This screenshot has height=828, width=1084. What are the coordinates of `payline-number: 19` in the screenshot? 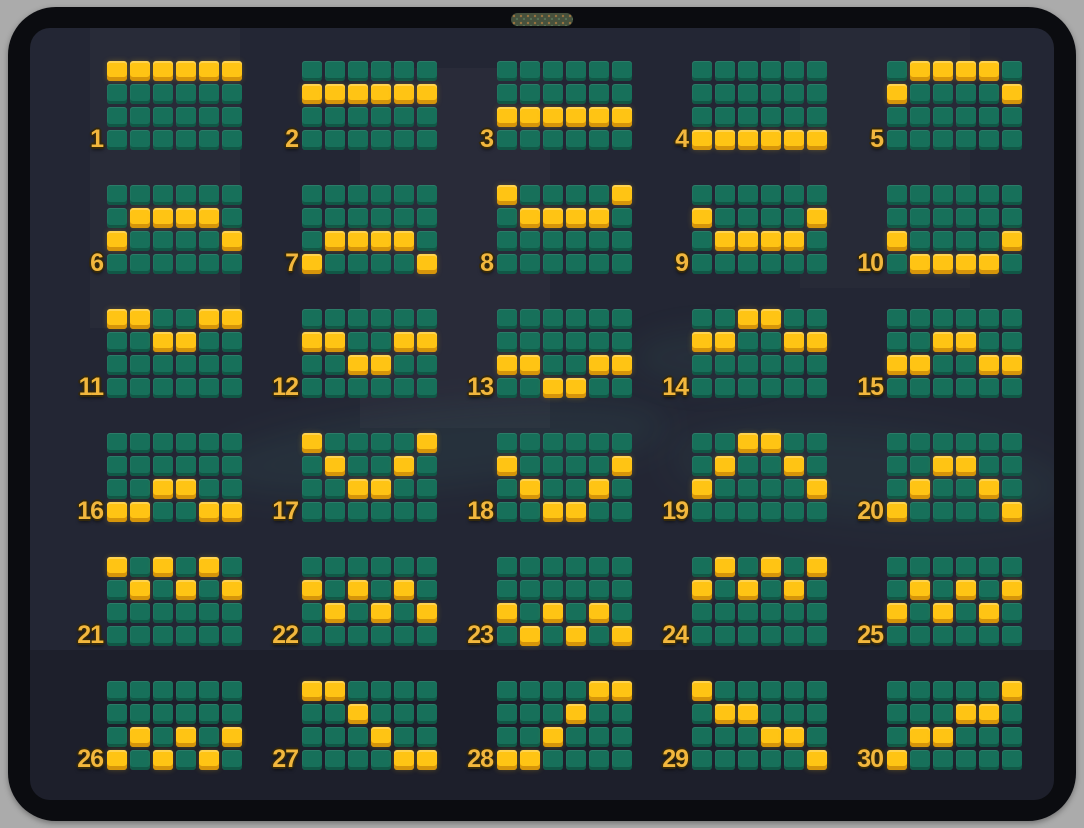 It's located at (675, 511).